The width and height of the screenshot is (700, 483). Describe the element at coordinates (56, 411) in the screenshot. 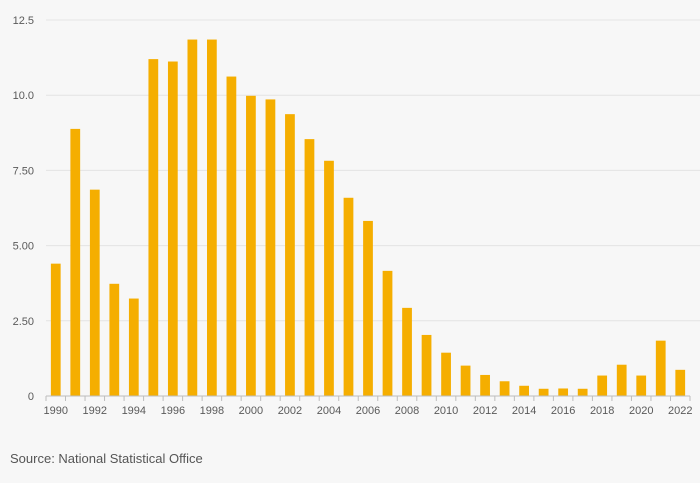

I see `x-tick-label: 1990` at that location.